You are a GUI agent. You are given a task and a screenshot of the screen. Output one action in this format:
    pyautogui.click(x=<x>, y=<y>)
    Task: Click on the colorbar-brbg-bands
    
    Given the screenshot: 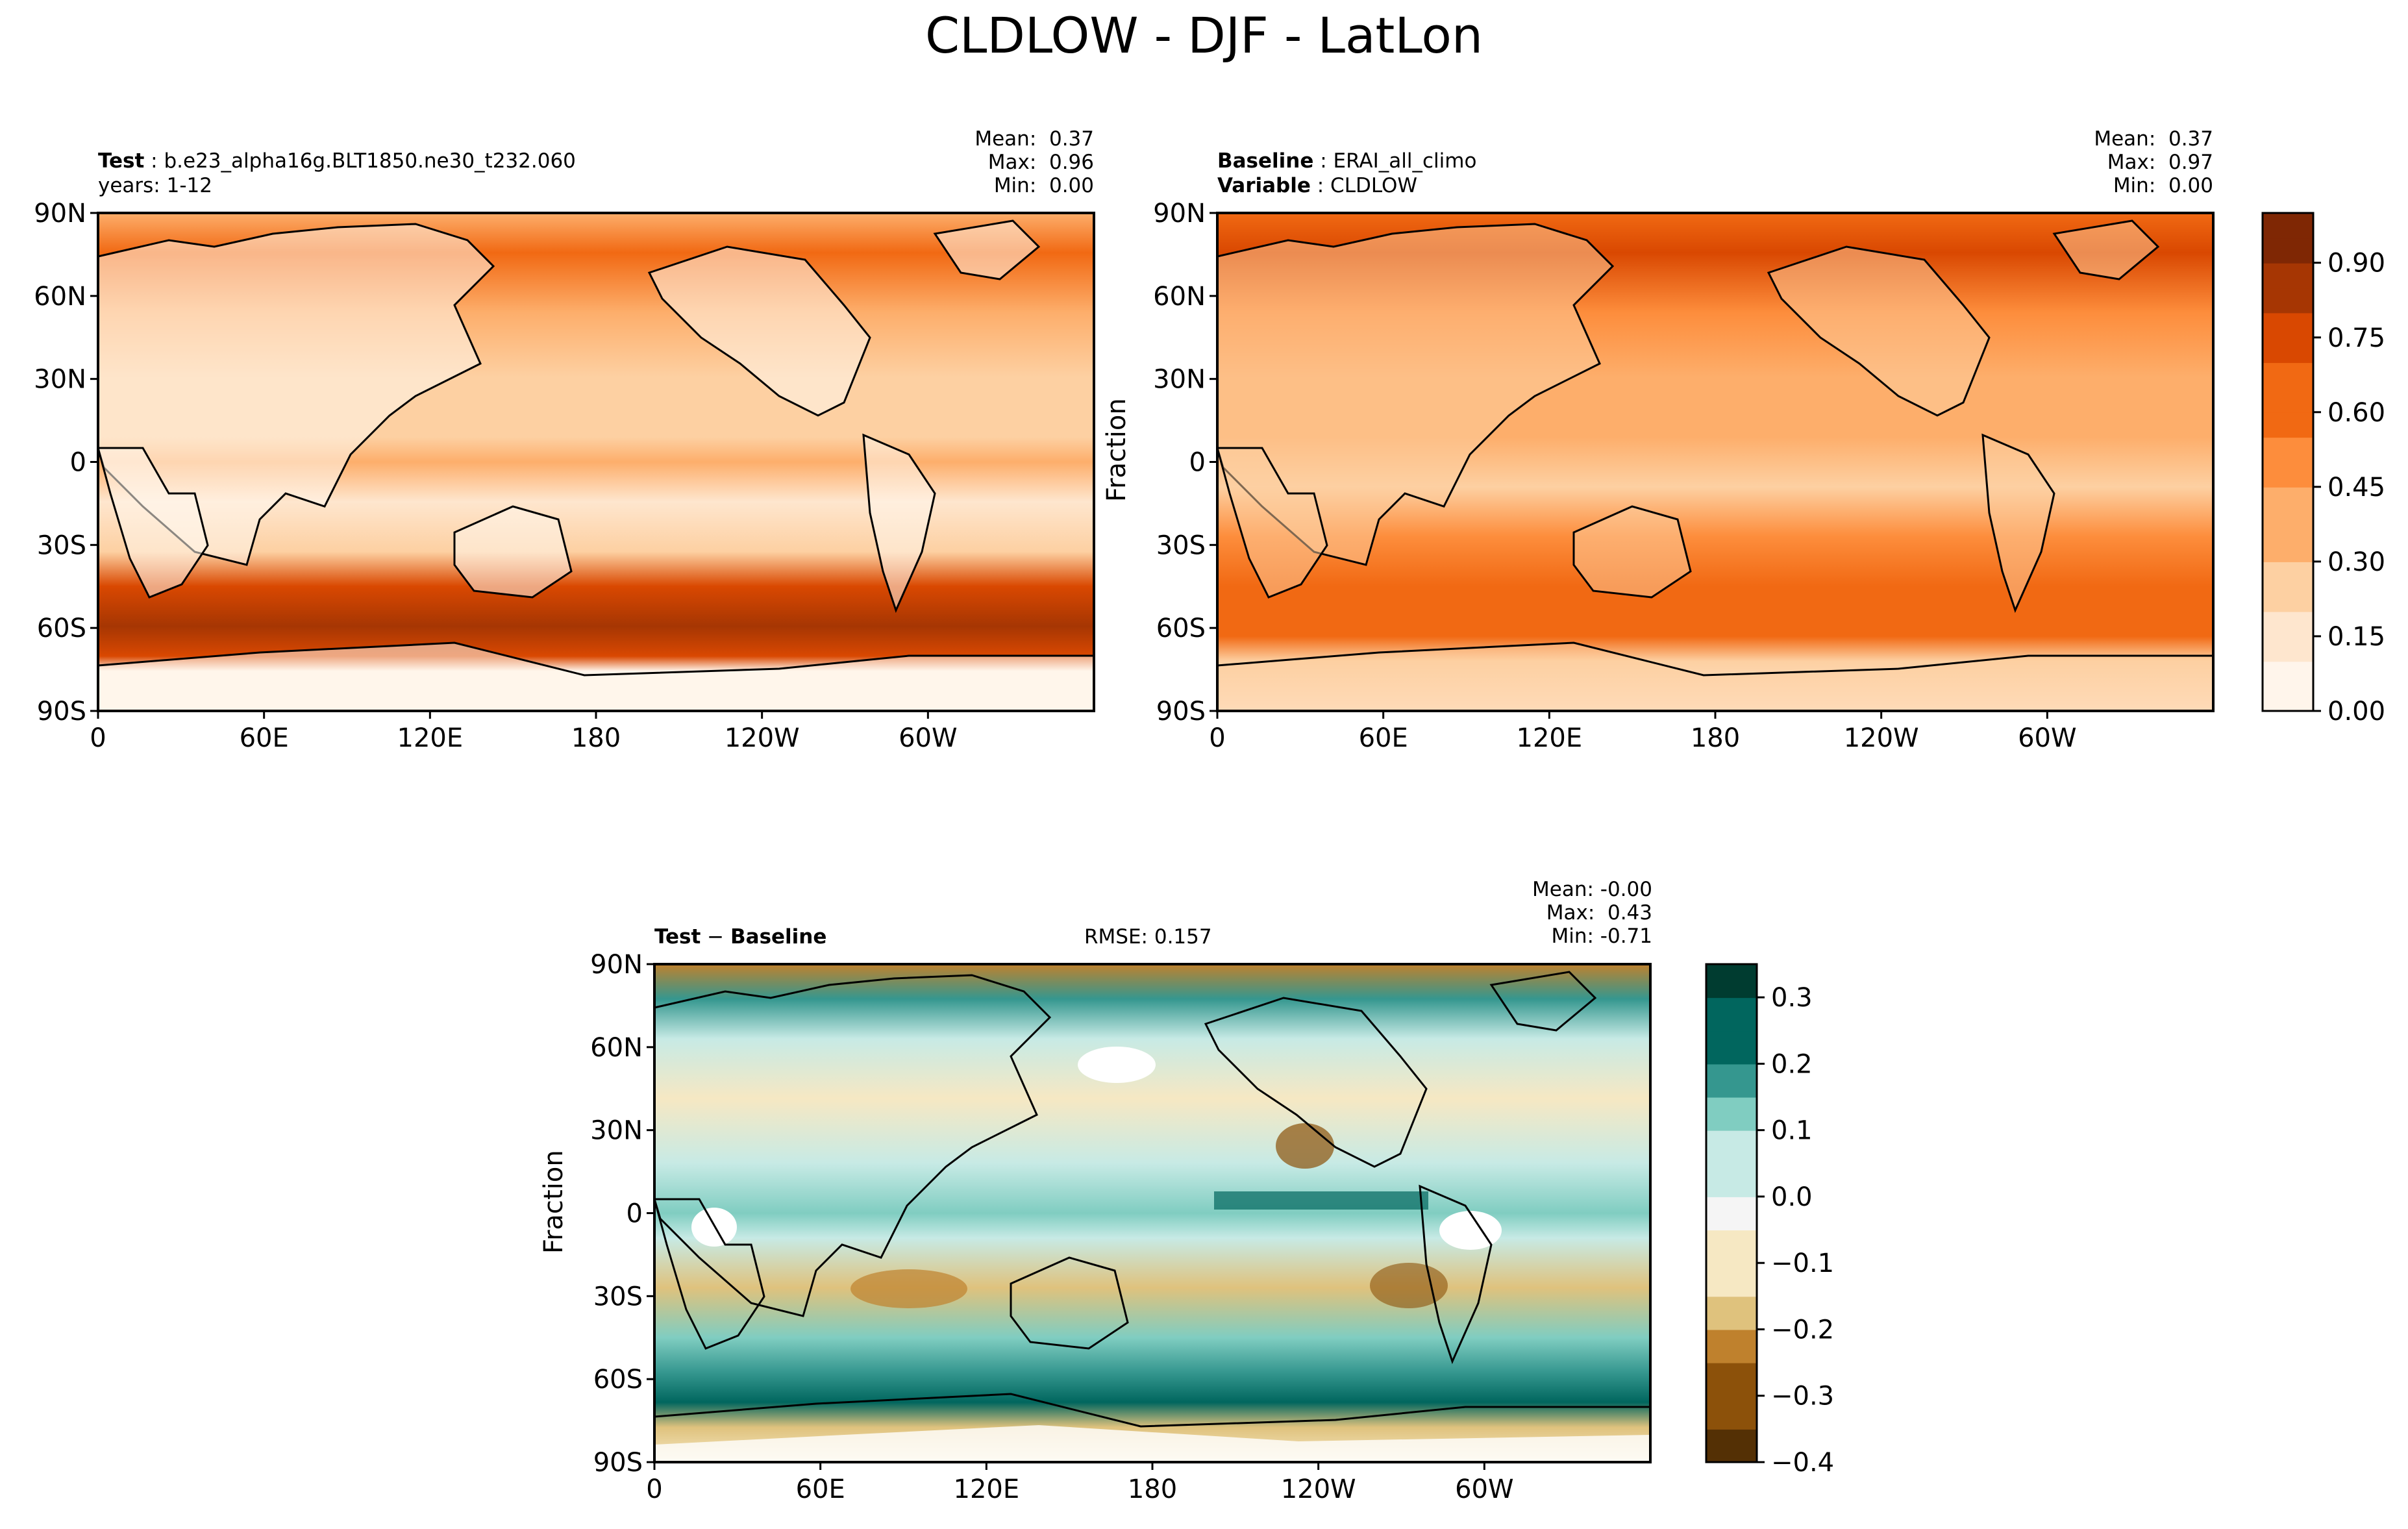 What is the action you would take?
    pyautogui.click(x=1731, y=1213)
    